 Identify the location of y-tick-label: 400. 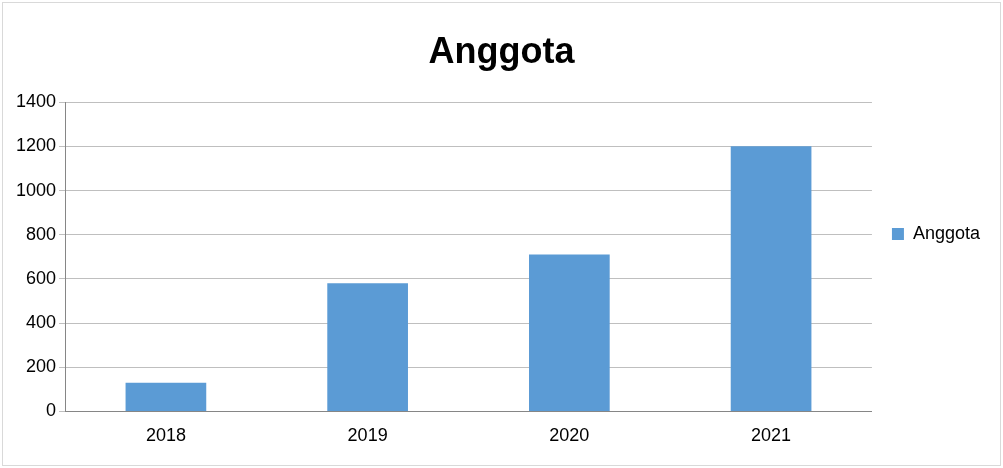
(41, 322).